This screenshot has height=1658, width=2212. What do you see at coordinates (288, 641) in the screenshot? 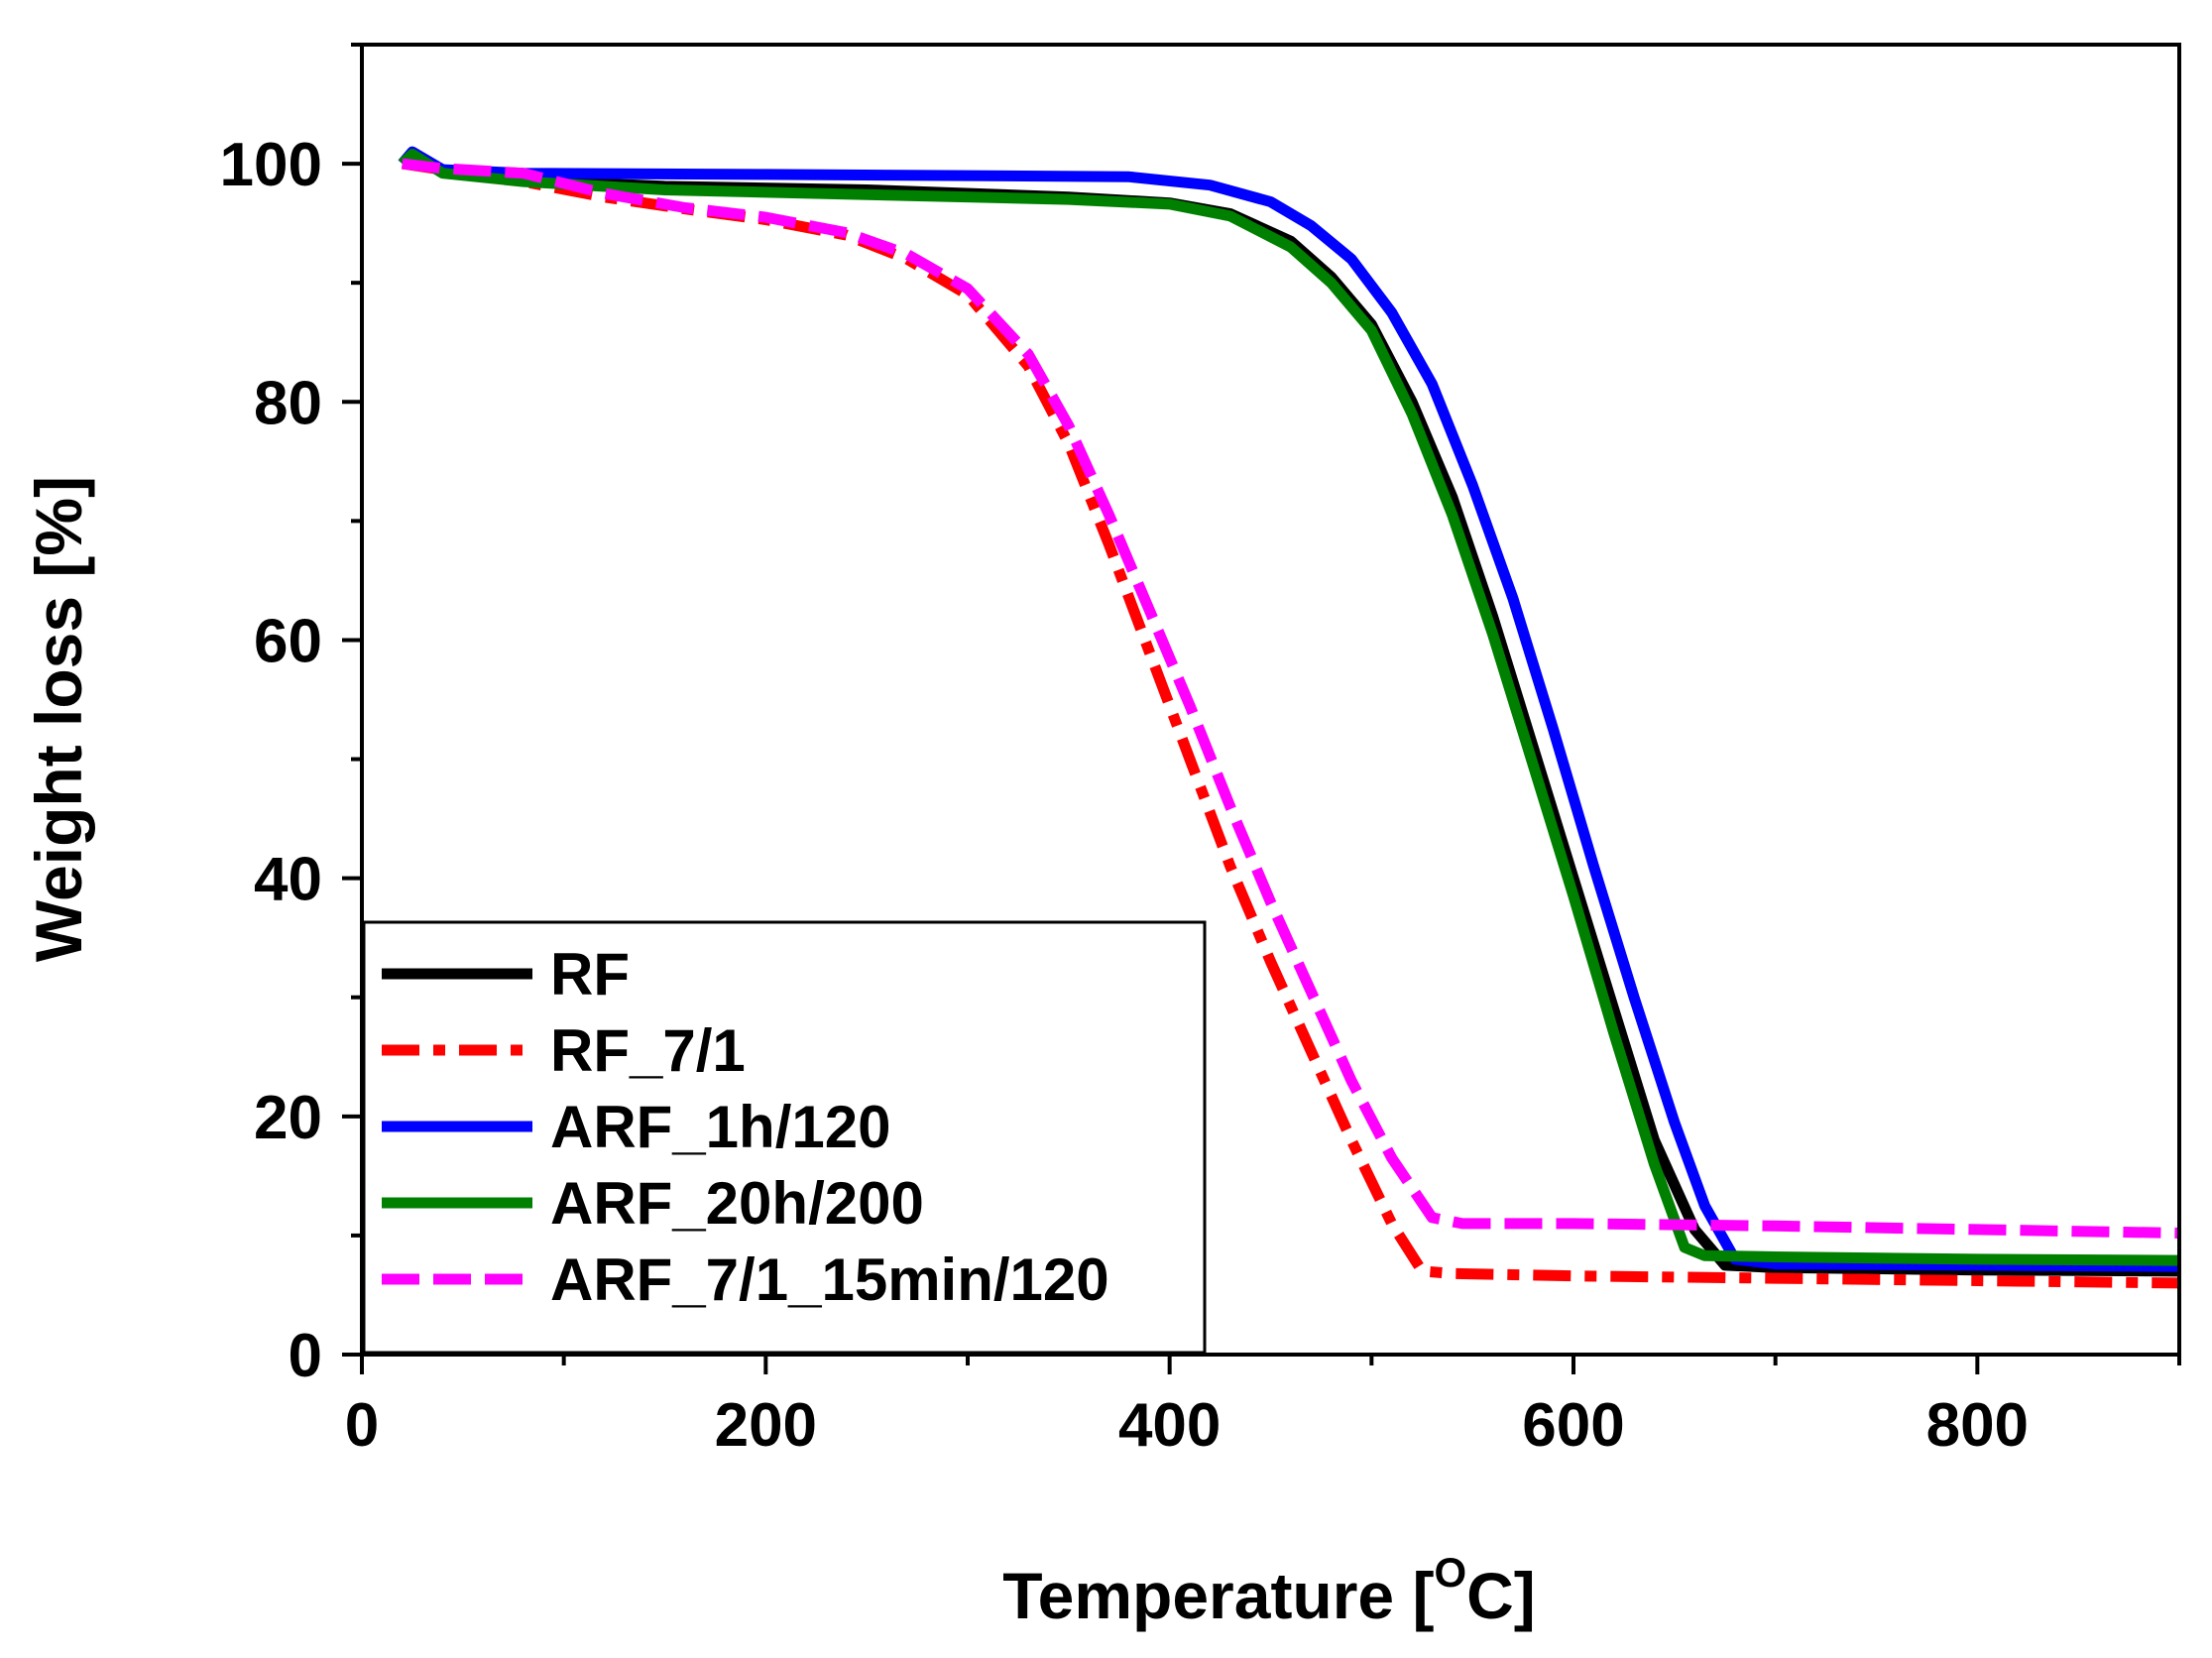
I see `y-tick-label: 60` at bounding box center [288, 641].